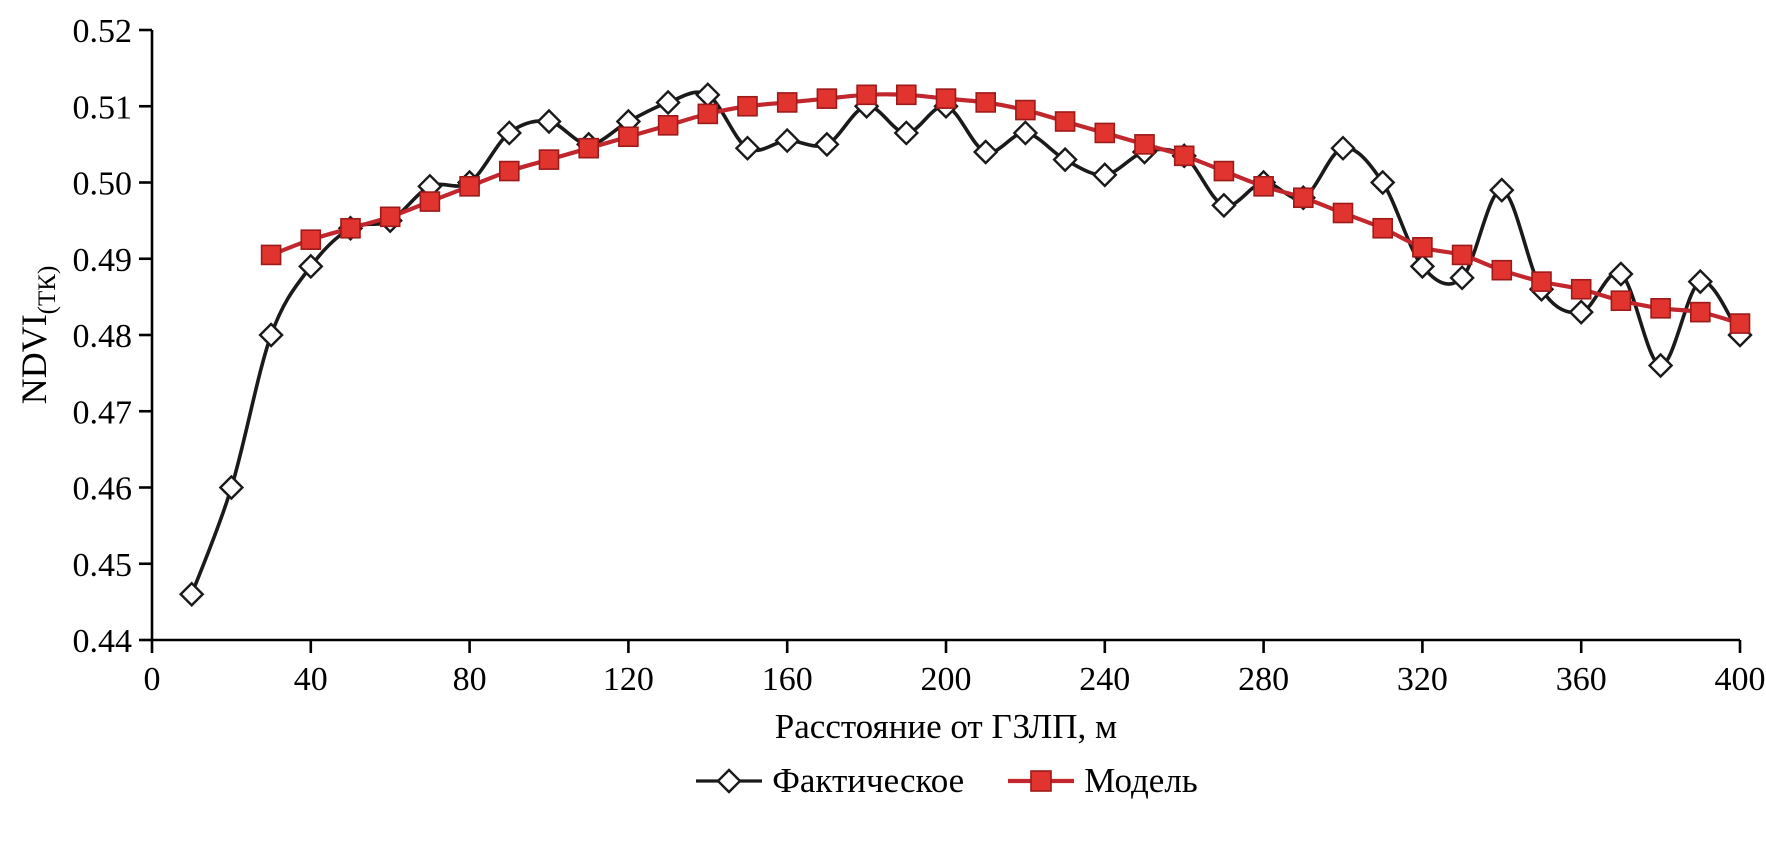  What do you see at coordinates (103, 565) in the screenshot?
I see `svg-text: 0.45` at bounding box center [103, 565].